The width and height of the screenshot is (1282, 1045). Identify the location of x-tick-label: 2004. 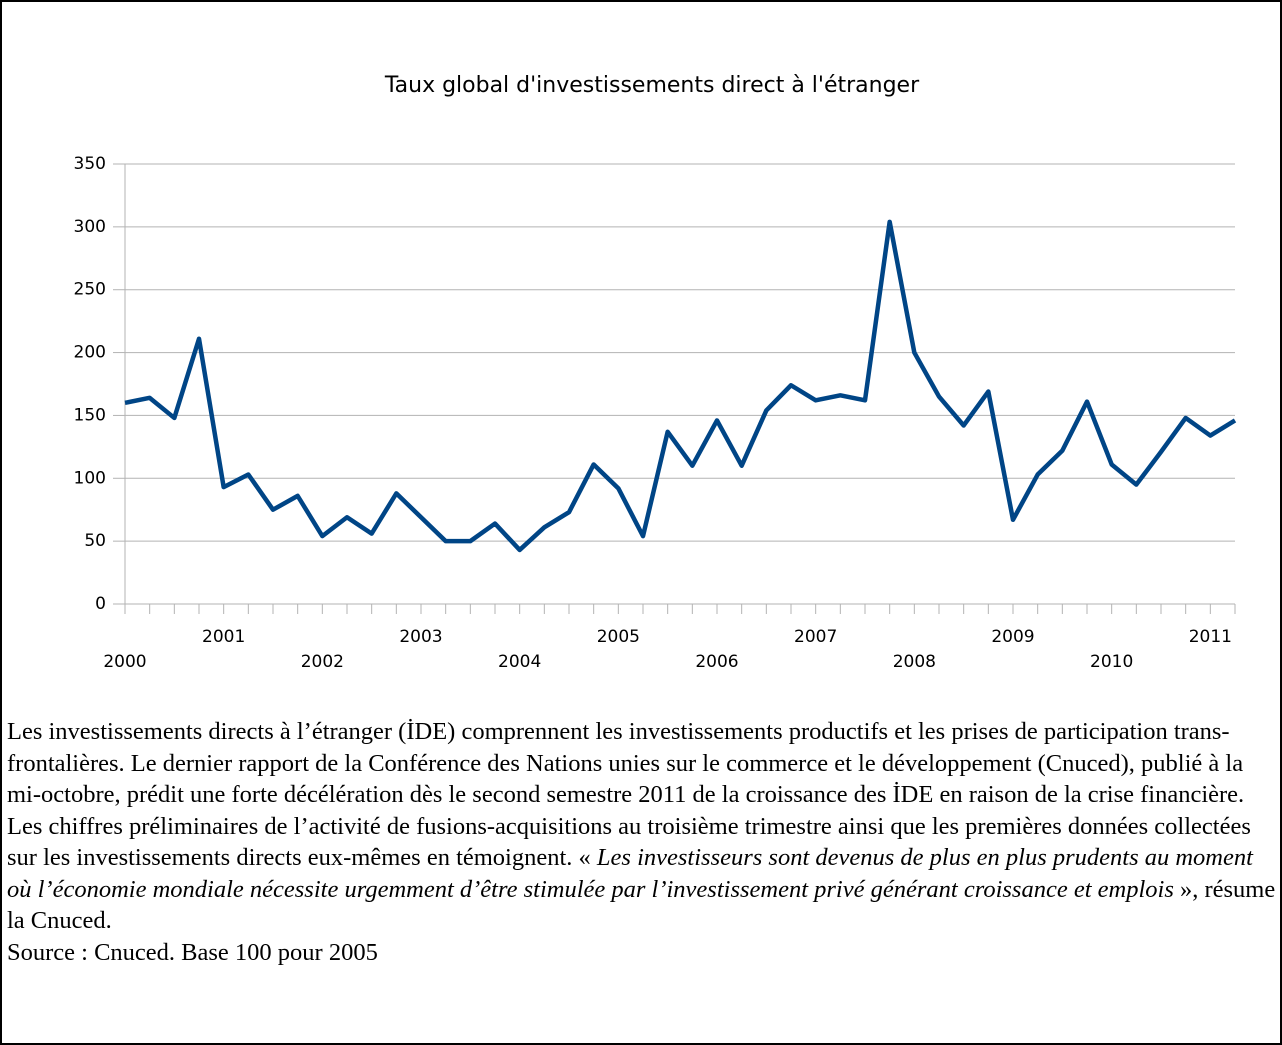
(519, 662).